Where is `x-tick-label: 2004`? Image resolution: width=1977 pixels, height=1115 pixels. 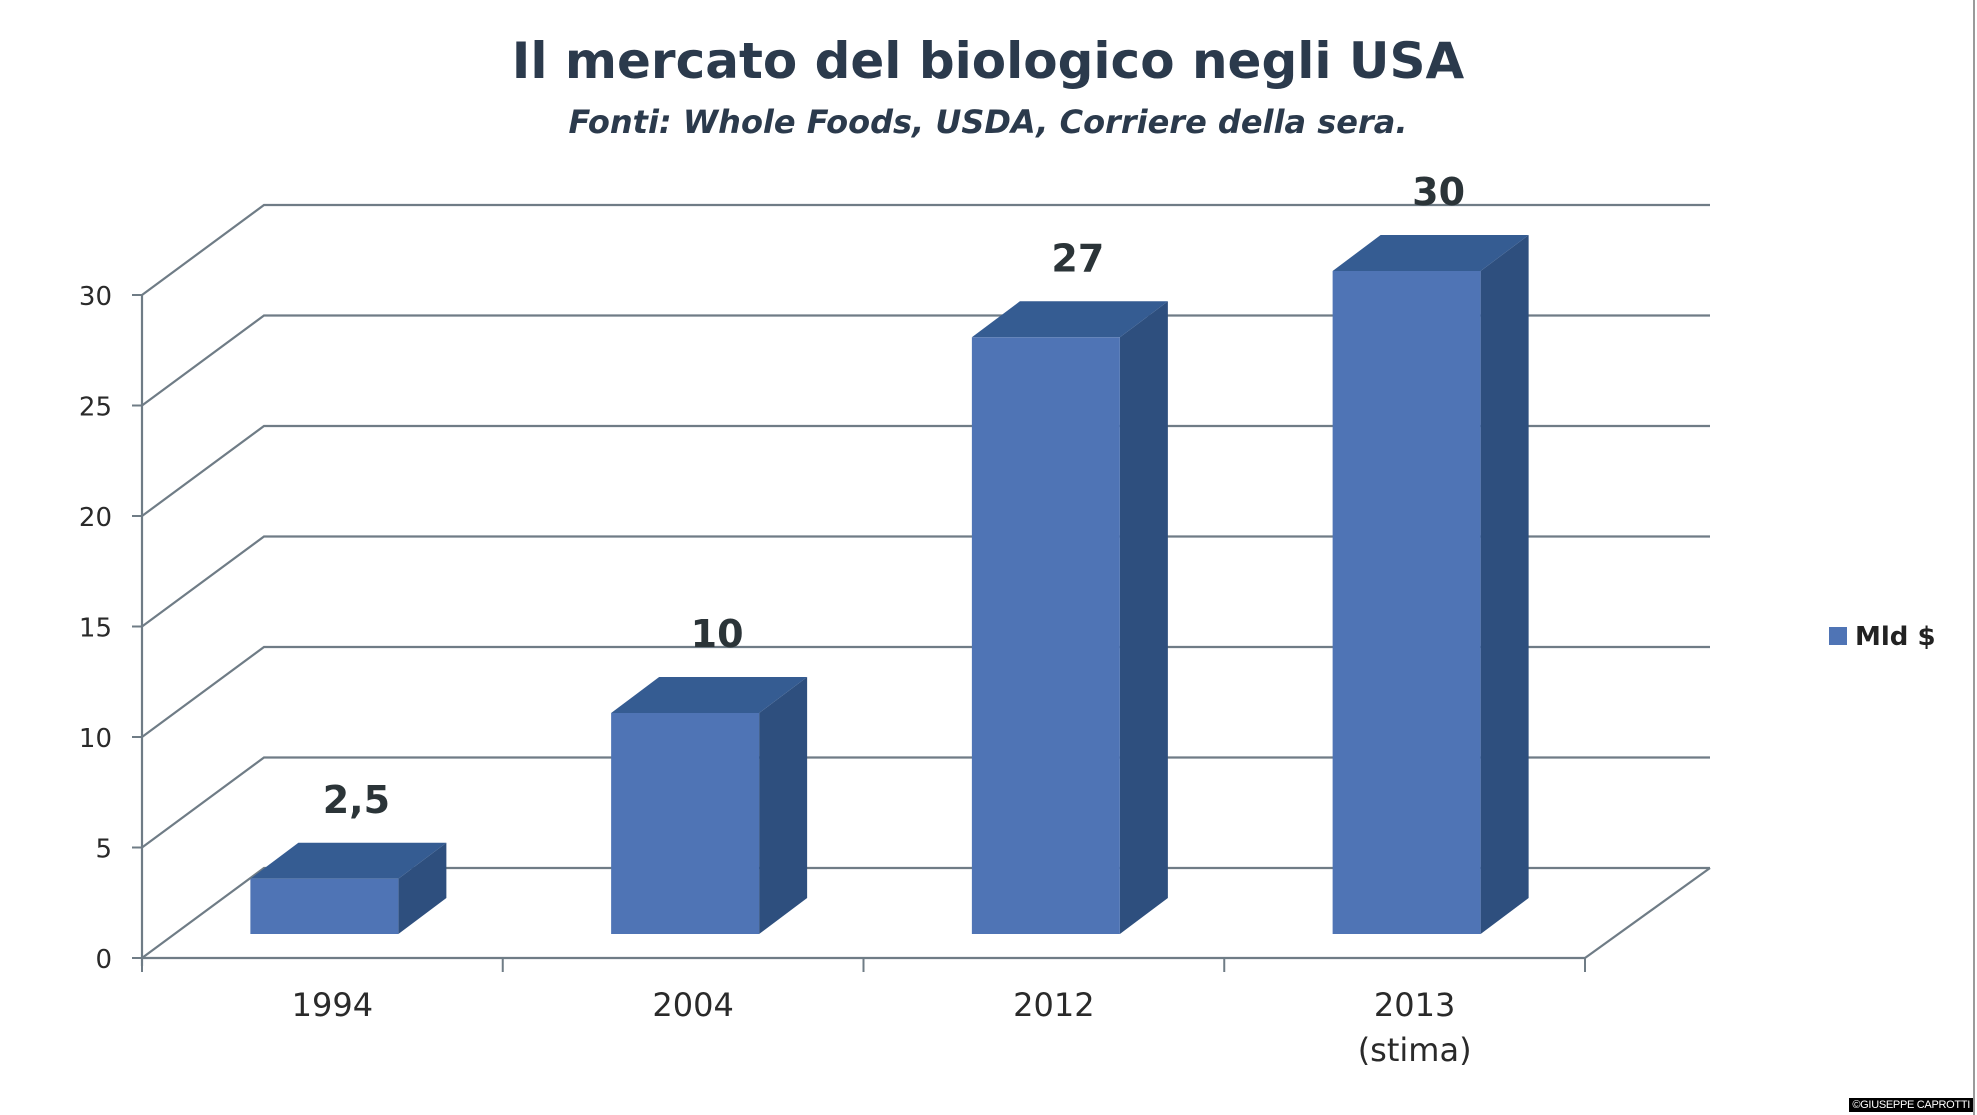 x-tick-label: 2004 is located at coordinates (692, 1005).